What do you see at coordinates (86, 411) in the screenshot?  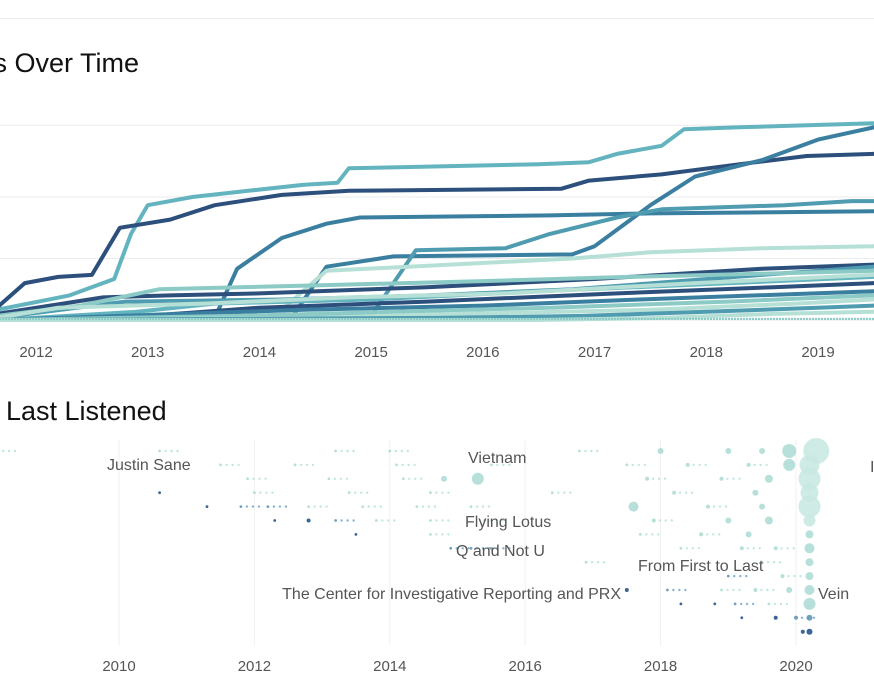 I see `chart-title-bottom: Last Listened` at bounding box center [86, 411].